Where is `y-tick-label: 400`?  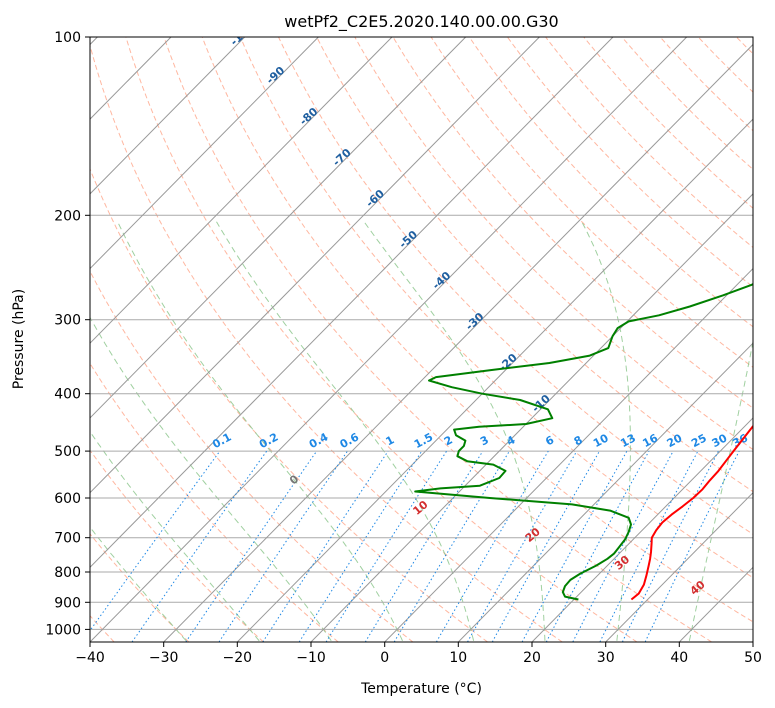
y-tick-label: 400 is located at coordinates (67, 395).